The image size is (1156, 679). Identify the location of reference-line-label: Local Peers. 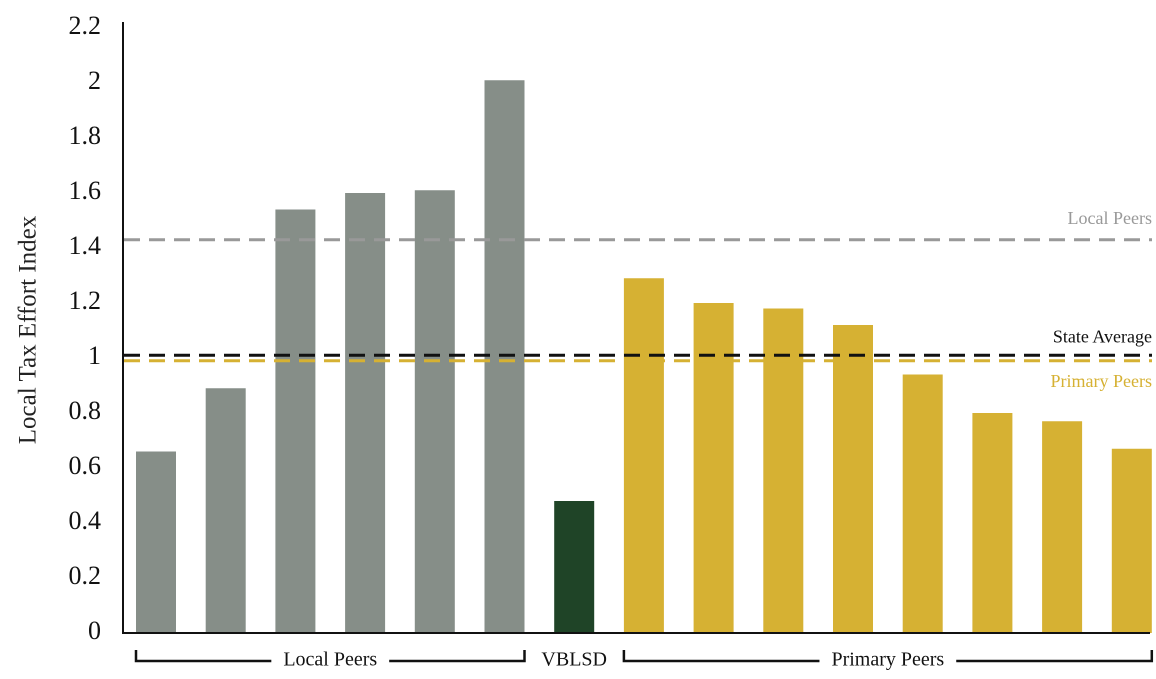
(1110, 218).